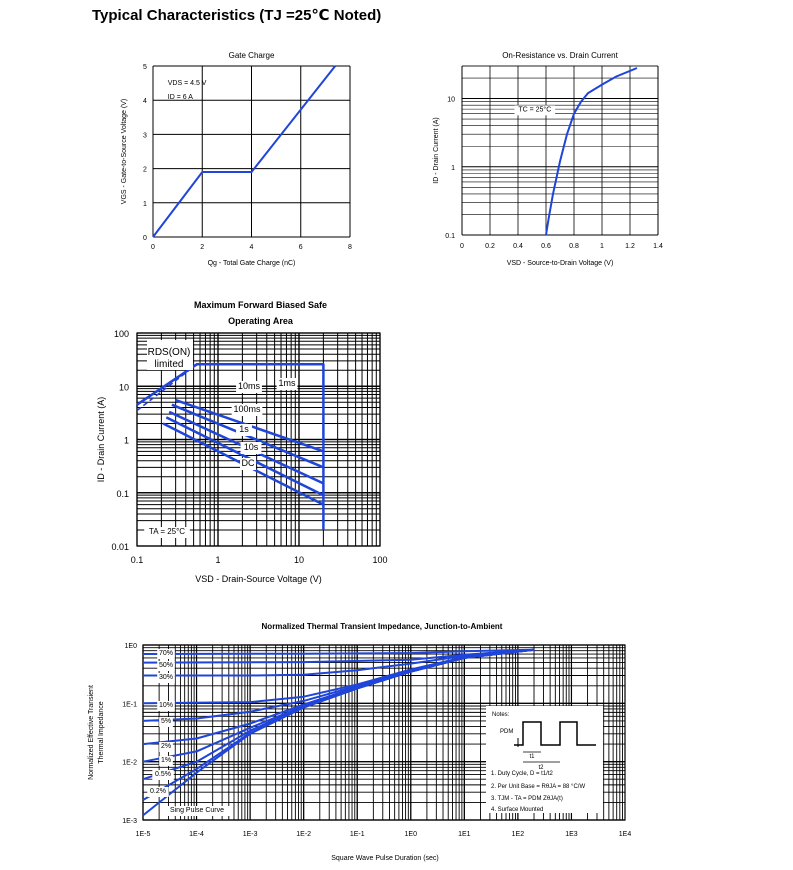  Describe the element at coordinates (544, 759) in the screenshot. I see `notes-box` at that location.